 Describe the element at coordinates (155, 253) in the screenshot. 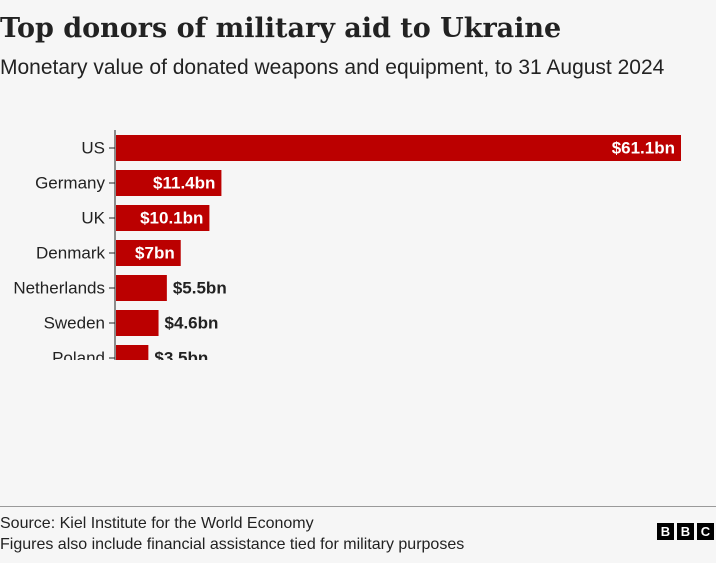

I see `value-label: $7bn` at that location.